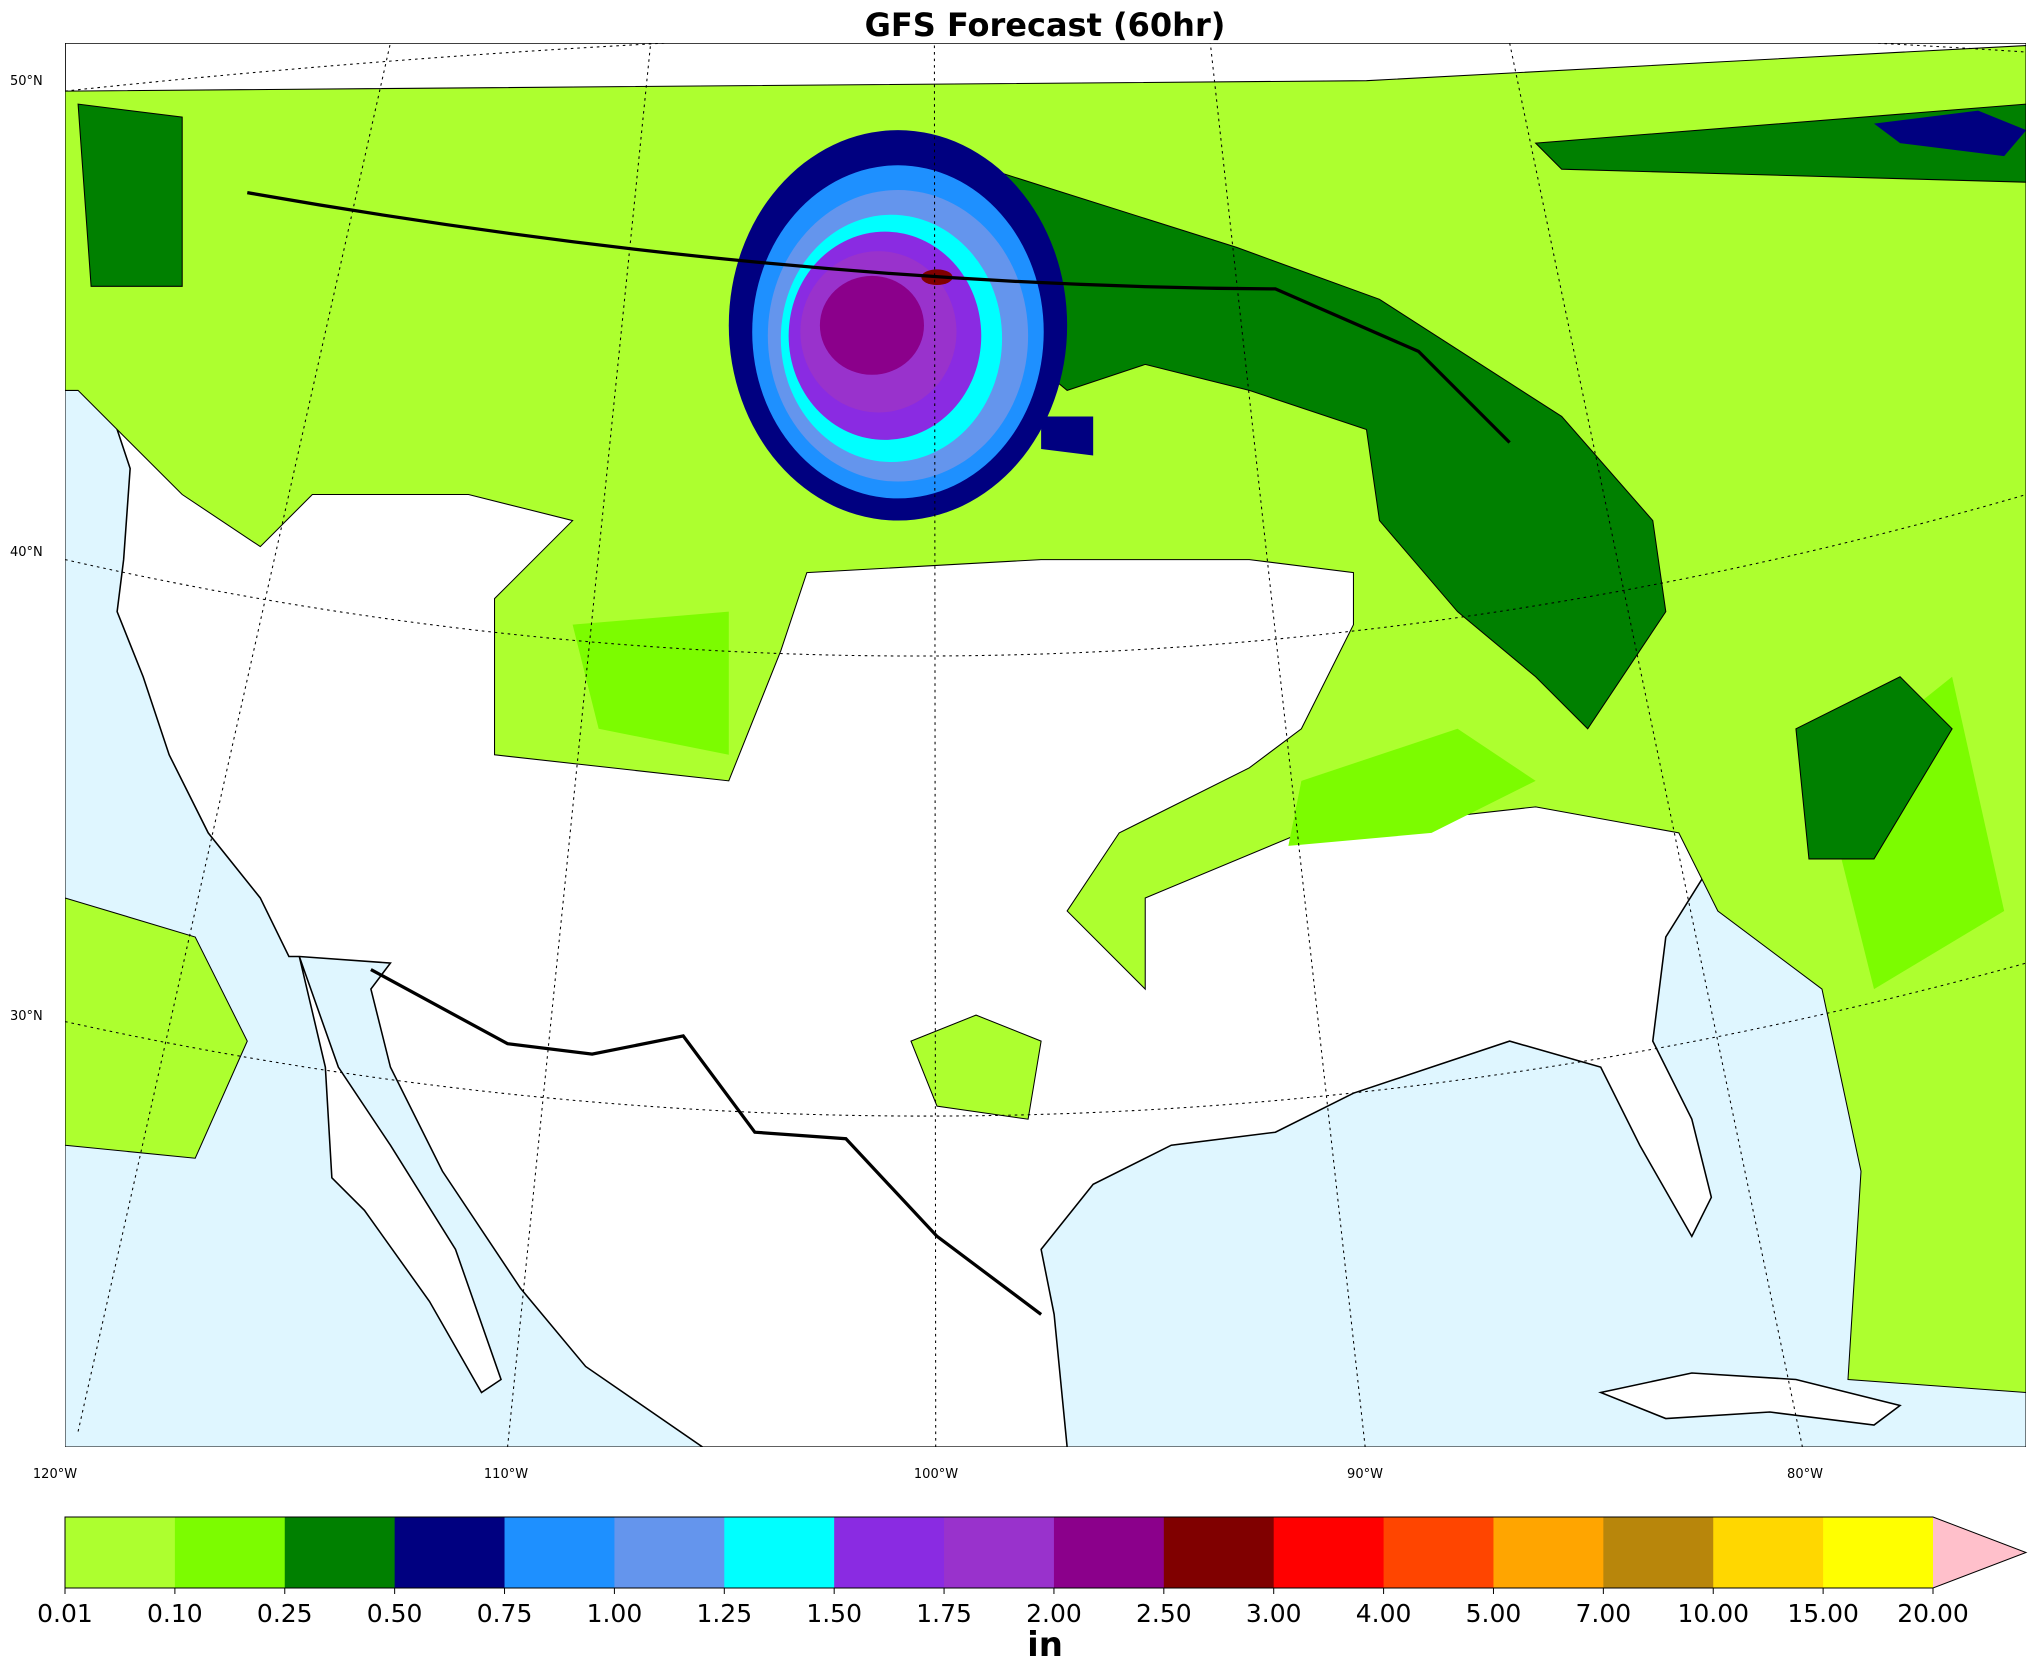  I want to click on colorbar-tick-label: 0.10, so click(175, 1613).